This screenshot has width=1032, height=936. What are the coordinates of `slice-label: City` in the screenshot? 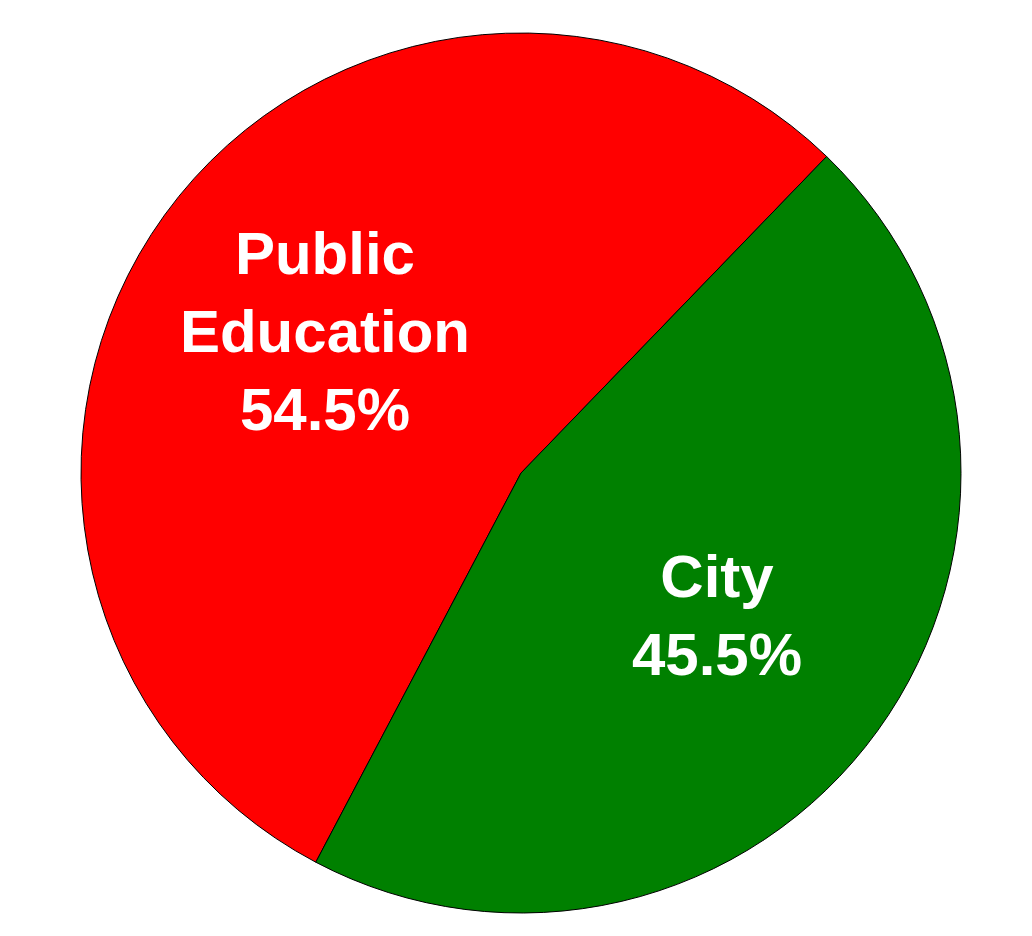 It's located at (717, 576).